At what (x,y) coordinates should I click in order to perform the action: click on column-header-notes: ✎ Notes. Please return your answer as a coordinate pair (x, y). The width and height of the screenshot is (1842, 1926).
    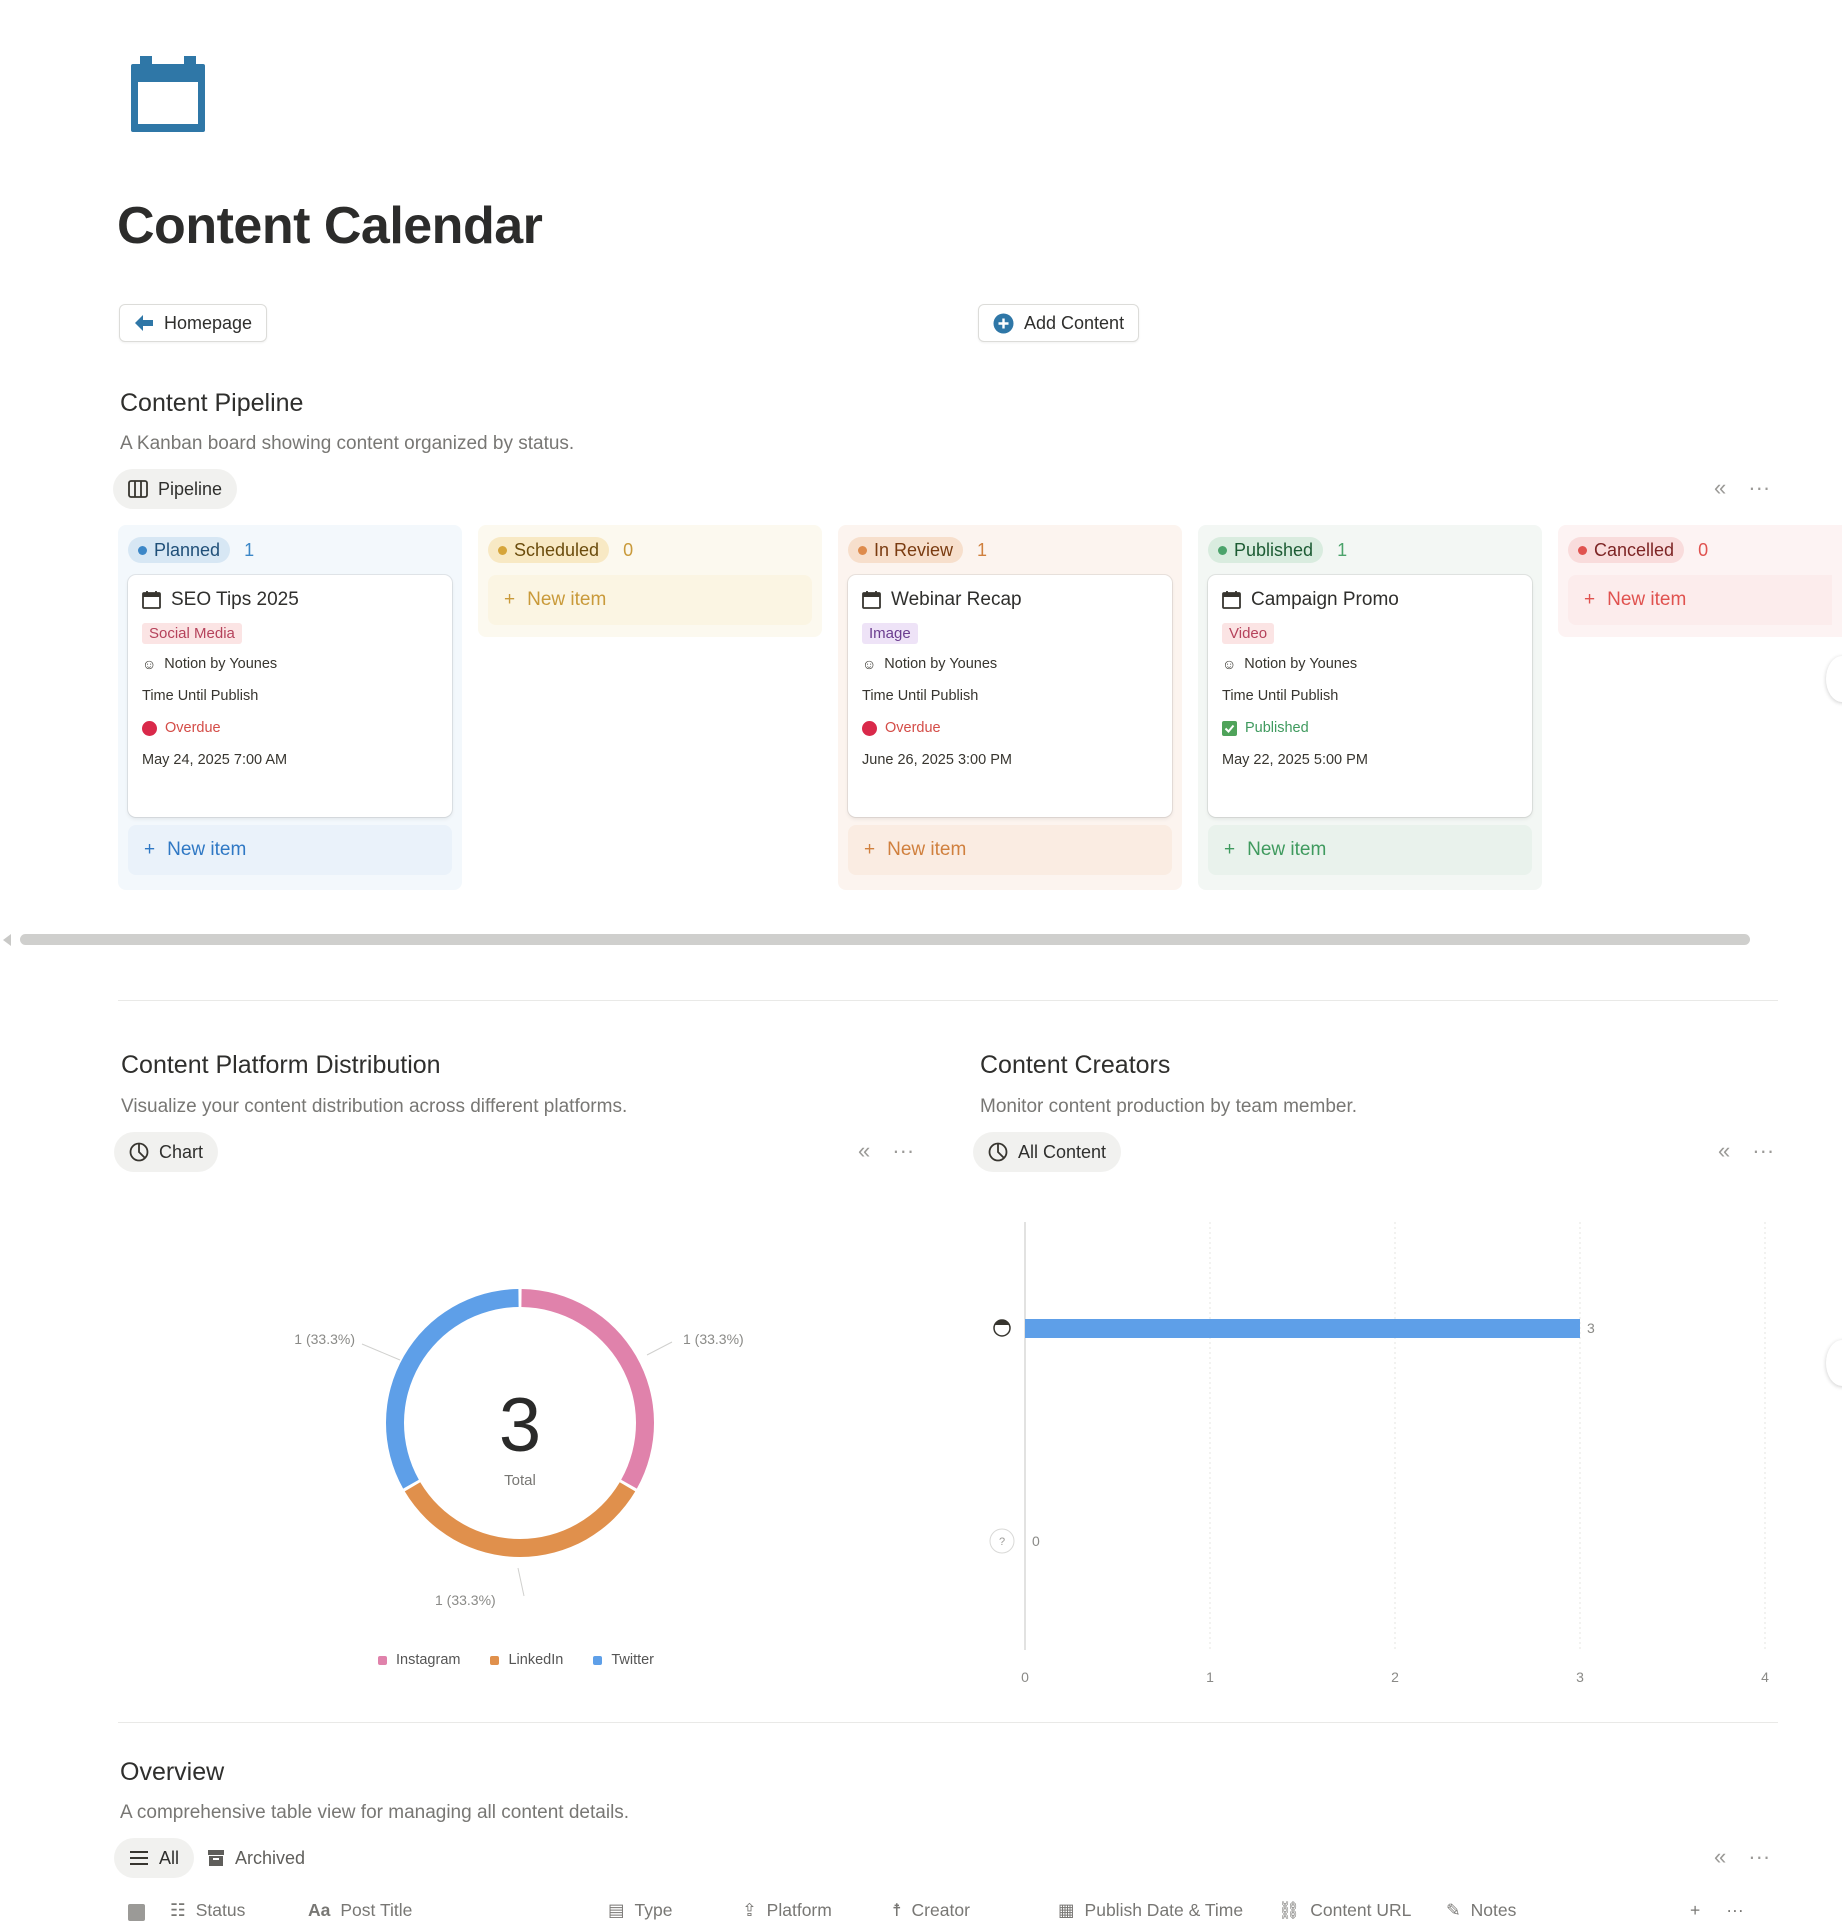
    Looking at the image, I should click on (1481, 1910).